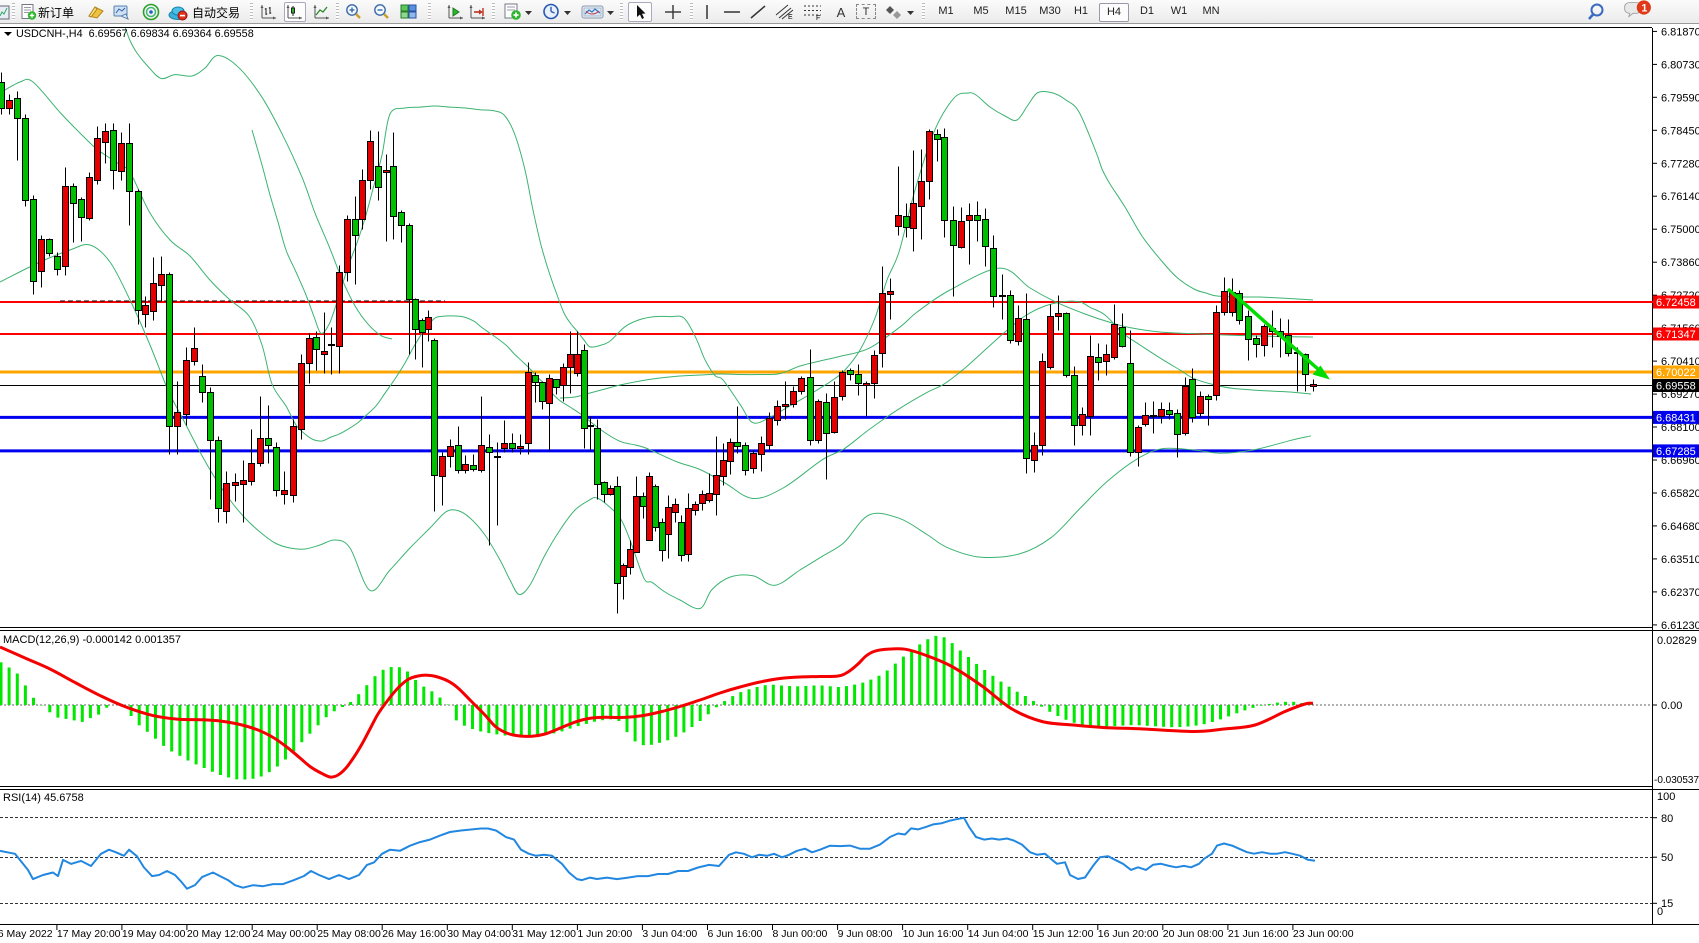 Image resolution: width=1699 pixels, height=943 pixels. What do you see at coordinates (154, 934) in the screenshot?
I see `svg-text: 19 May 04:00` at bounding box center [154, 934].